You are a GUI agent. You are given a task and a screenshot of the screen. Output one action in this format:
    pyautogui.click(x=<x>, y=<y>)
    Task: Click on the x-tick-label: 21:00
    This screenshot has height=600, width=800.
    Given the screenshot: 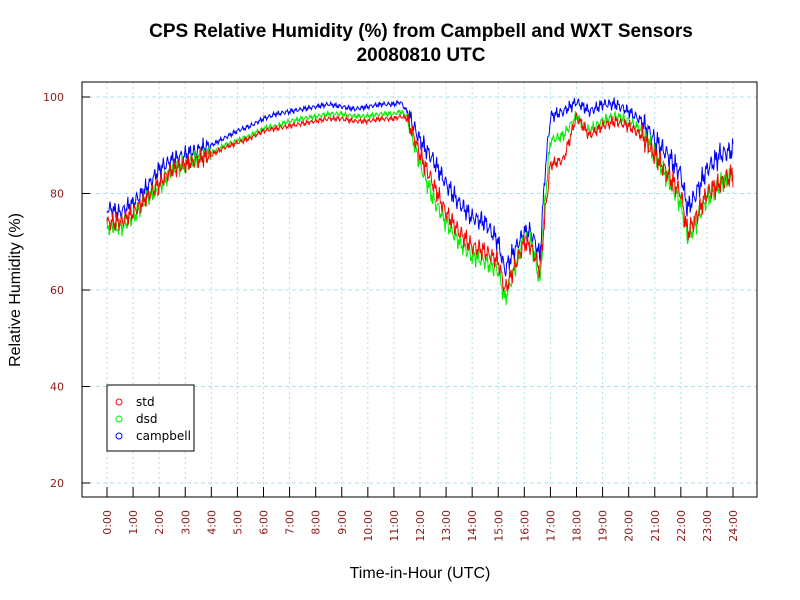 What is the action you would take?
    pyautogui.click(x=655, y=526)
    